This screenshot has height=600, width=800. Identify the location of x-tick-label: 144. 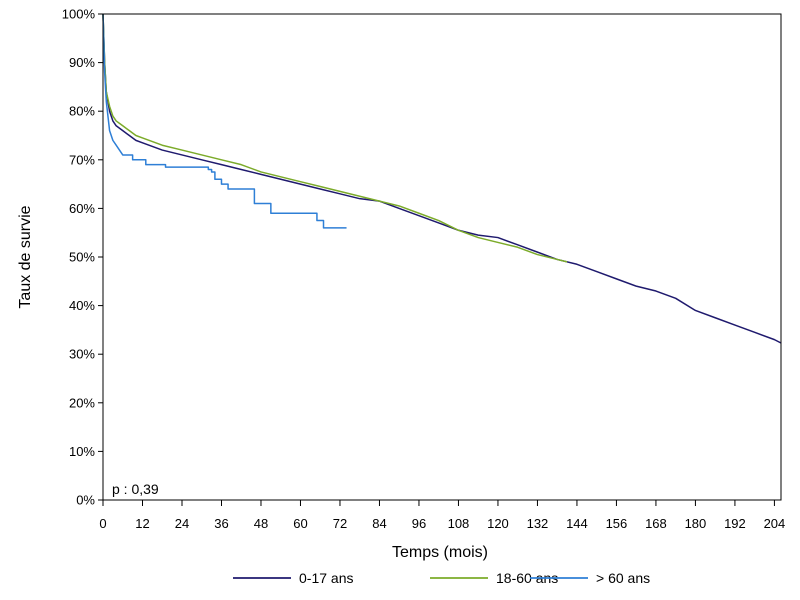
(577, 523).